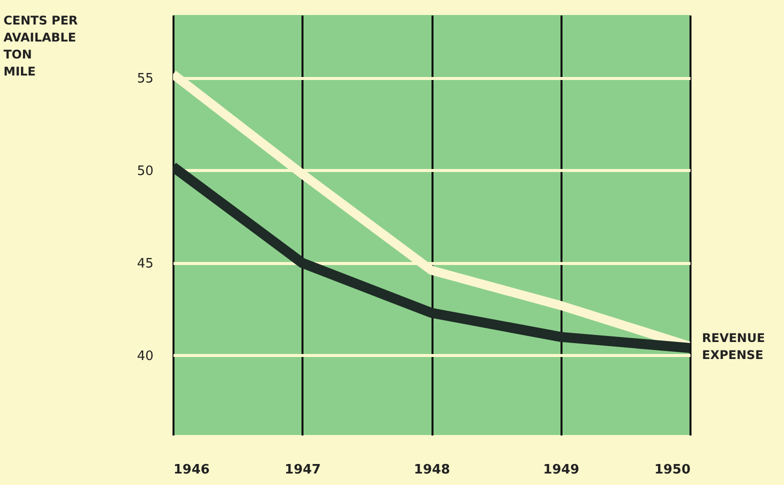 This screenshot has width=784, height=485. What do you see at coordinates (145, 78) in the screenshot?
I see `y-tick-label: 55` at bounding box center [145, 78].